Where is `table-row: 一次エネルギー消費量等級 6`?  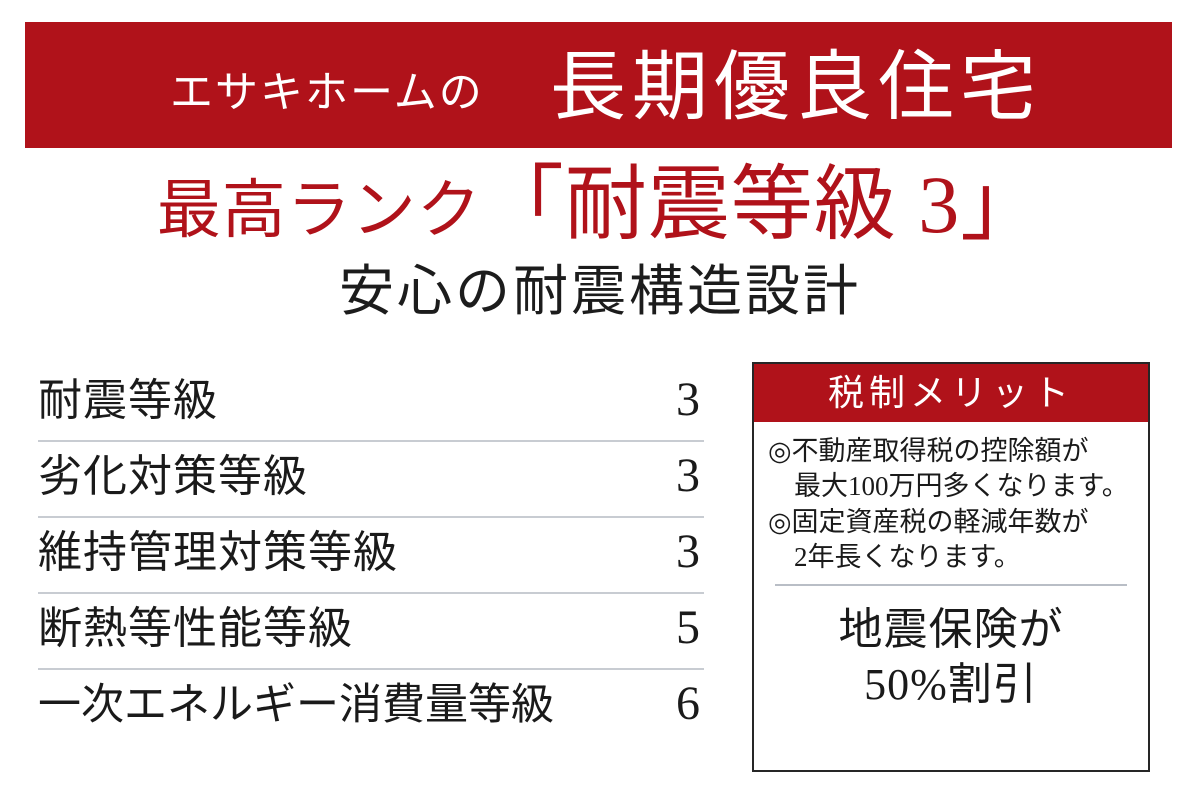
table-row: 一次エネルギー消費量等級 6 is located at coordinates (371, 708).